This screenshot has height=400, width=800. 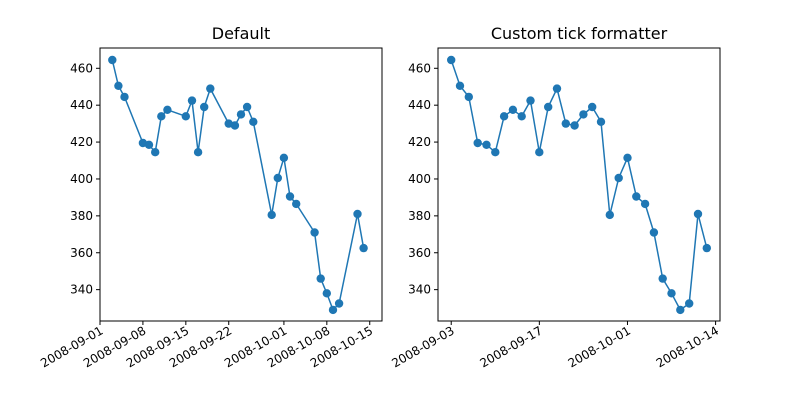 I want to click on chart-title: Default, so click(x=241, y=33).